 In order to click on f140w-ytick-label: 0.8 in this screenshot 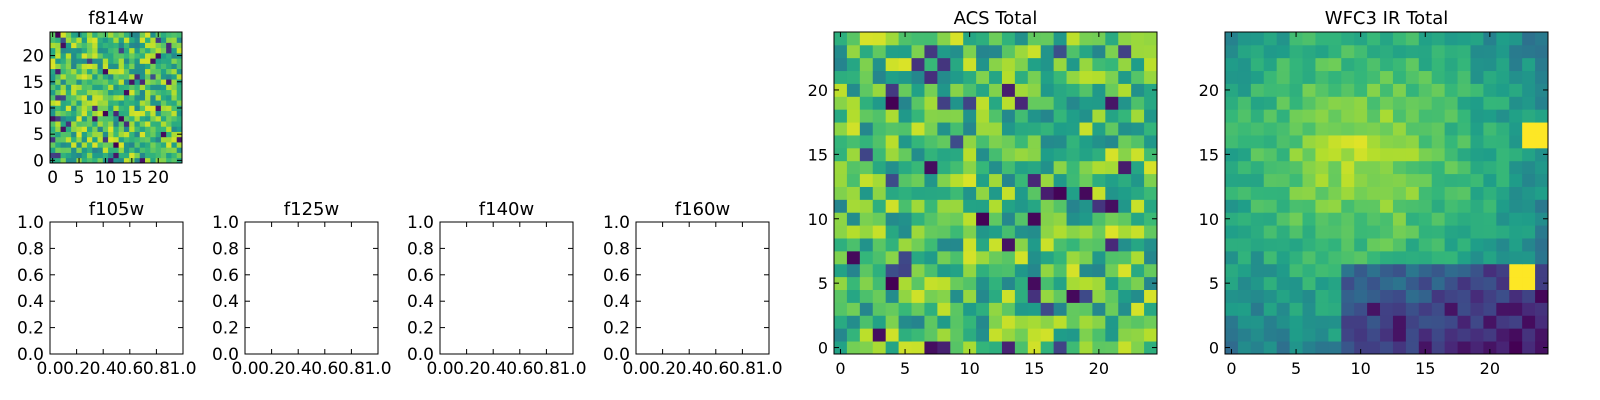, I will do `click(420, 249)`.